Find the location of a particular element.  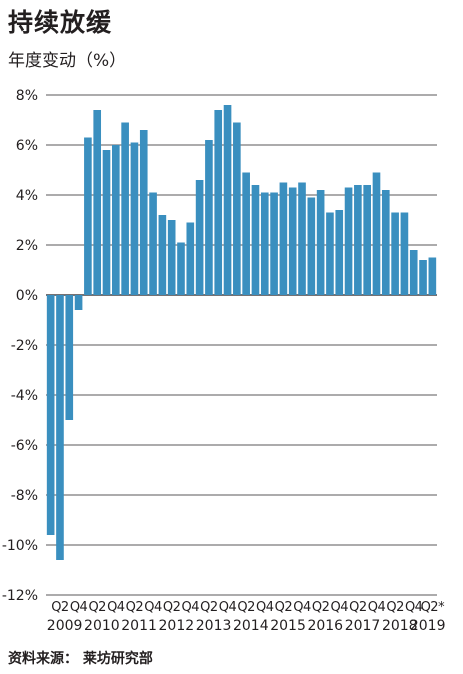

chart-title: 持续放缓 is located at coordinates (60, 22).